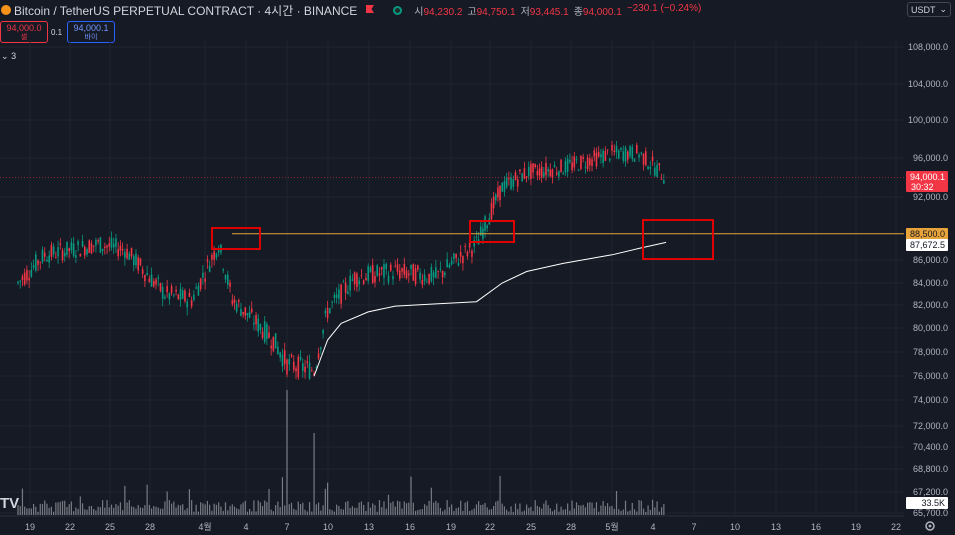  I want to click on buy-price: 94,000.1, so click(91, 28).